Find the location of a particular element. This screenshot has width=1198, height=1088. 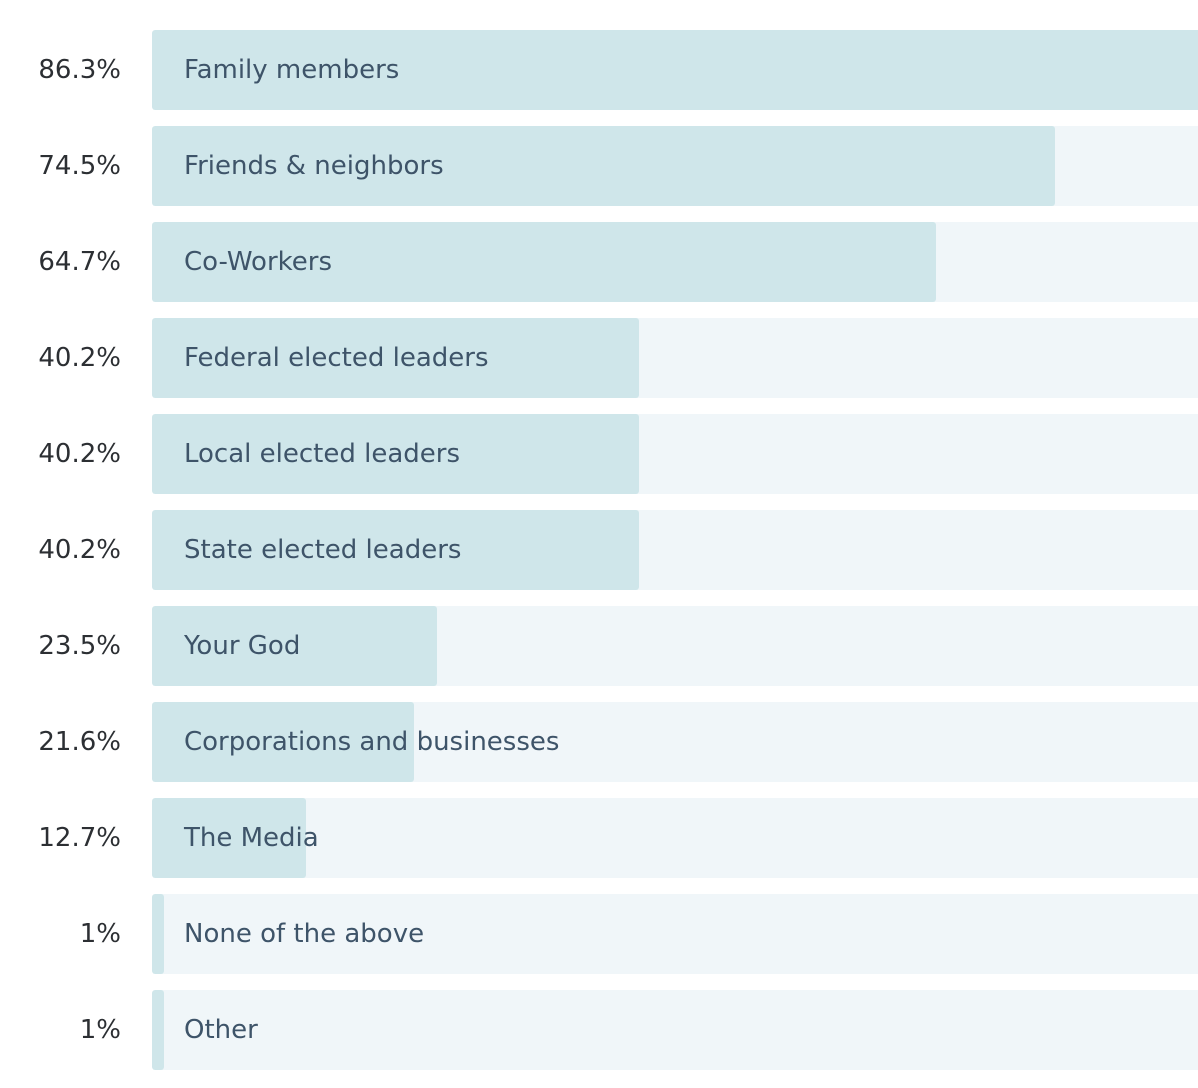

bar-track: State elected leaders is located at coordinates (675, 550).